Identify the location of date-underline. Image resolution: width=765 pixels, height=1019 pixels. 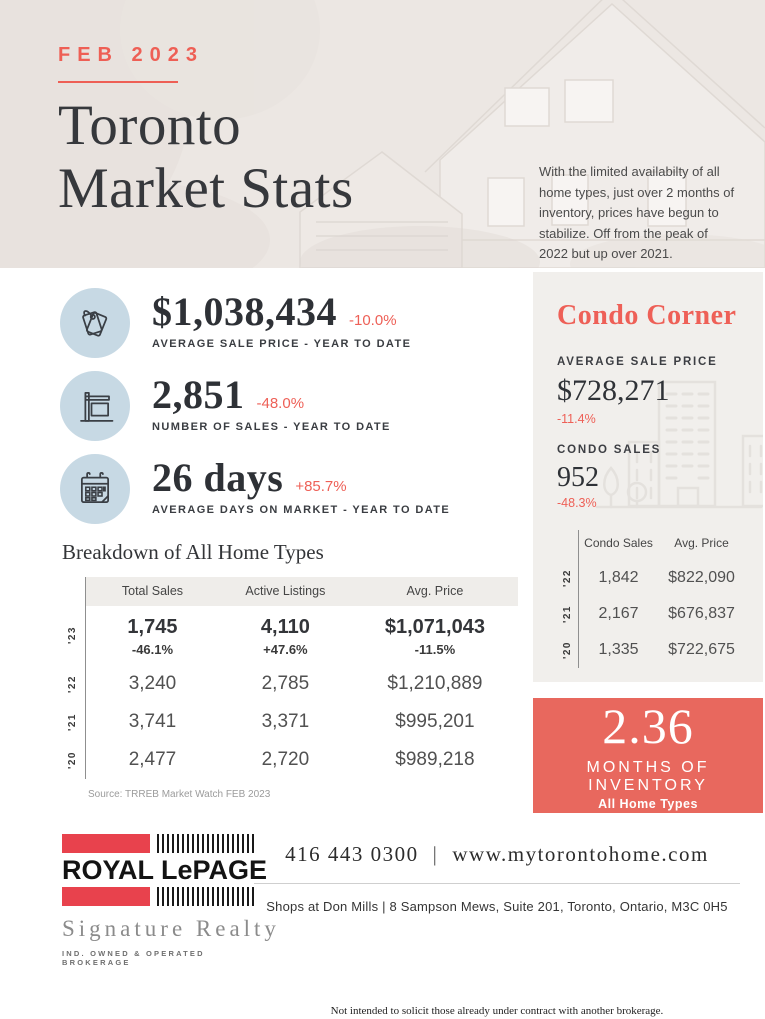
(118, 82).